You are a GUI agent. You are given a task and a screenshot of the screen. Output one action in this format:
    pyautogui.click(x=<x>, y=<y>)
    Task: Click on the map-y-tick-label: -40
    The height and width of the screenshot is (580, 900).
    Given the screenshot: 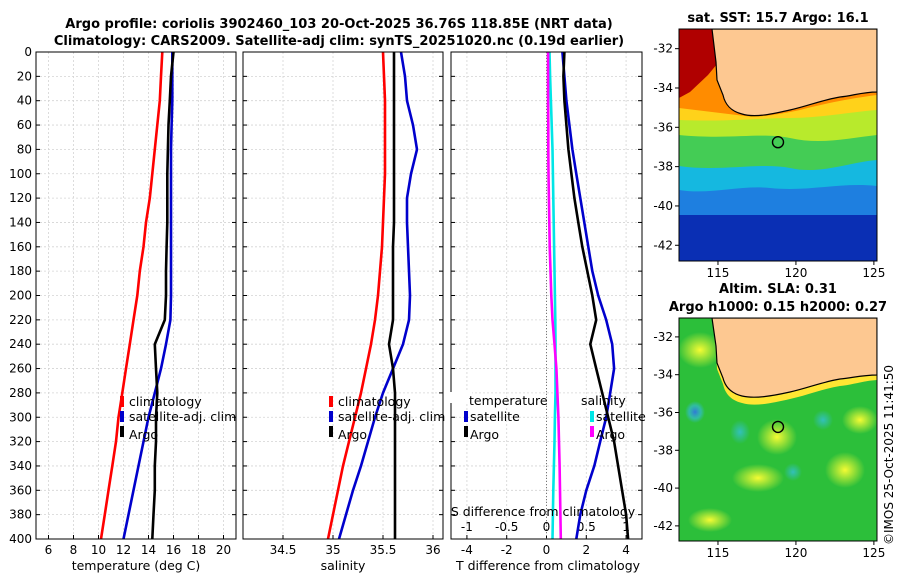 What is the action you would take?
    pyautogui.click(x=663, y=206)
    